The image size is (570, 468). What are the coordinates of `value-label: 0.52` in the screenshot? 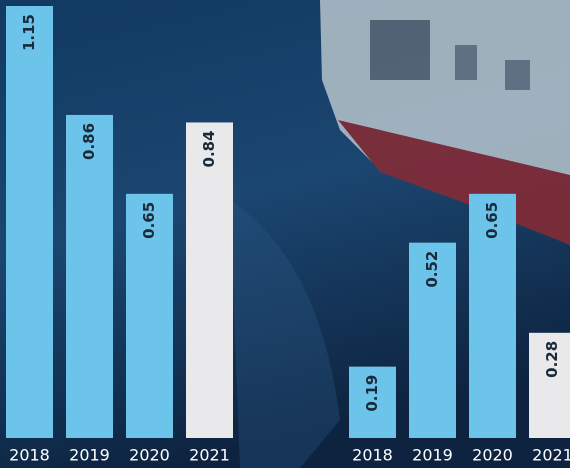 It's located at (432, 269).